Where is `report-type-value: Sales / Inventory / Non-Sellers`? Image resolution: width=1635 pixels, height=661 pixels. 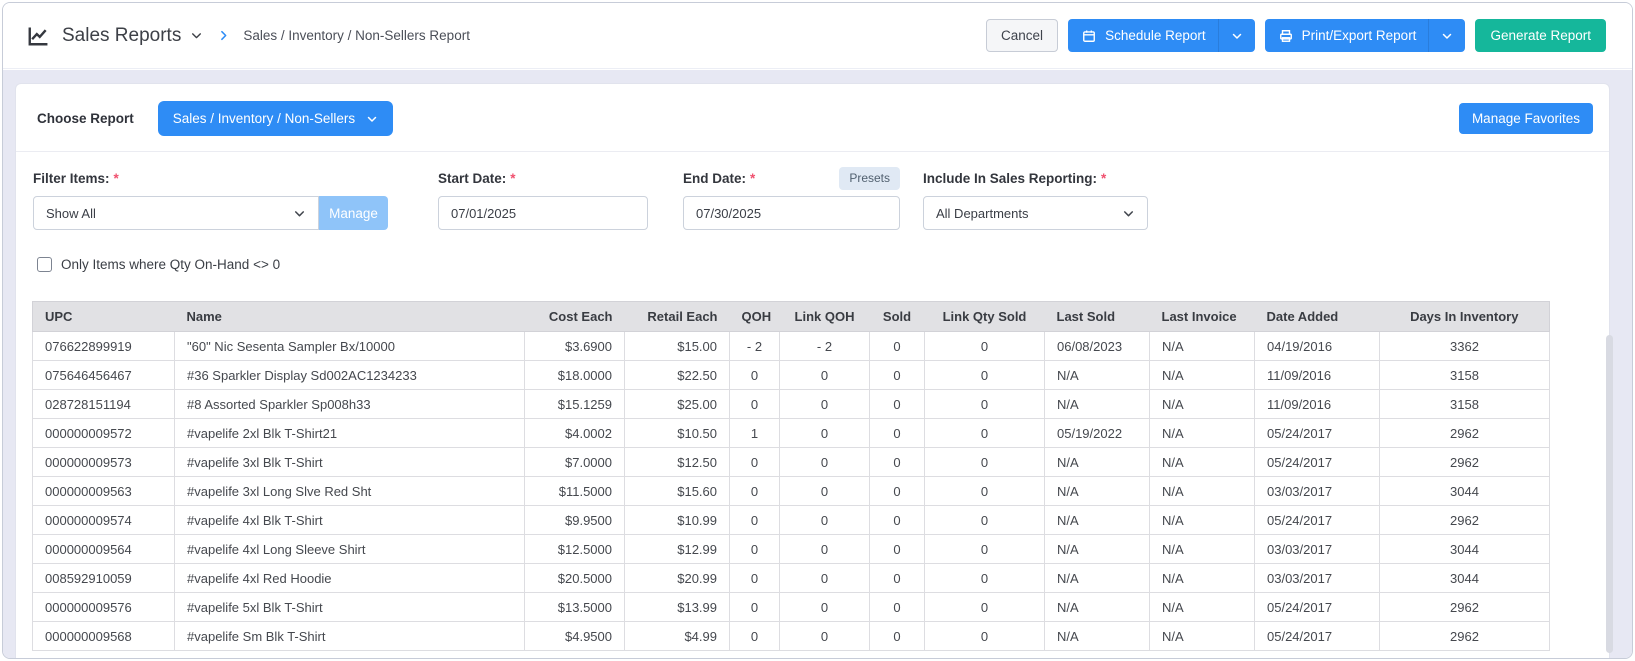 report-type-value: Sales / Inventory / Non-Sellers is located at coordinates (264, 118).